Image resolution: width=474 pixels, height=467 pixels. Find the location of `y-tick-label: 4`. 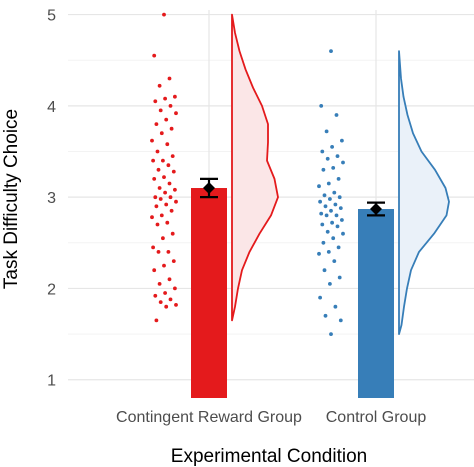

y-tick-label: 4 is located at coordinates (51, 107).